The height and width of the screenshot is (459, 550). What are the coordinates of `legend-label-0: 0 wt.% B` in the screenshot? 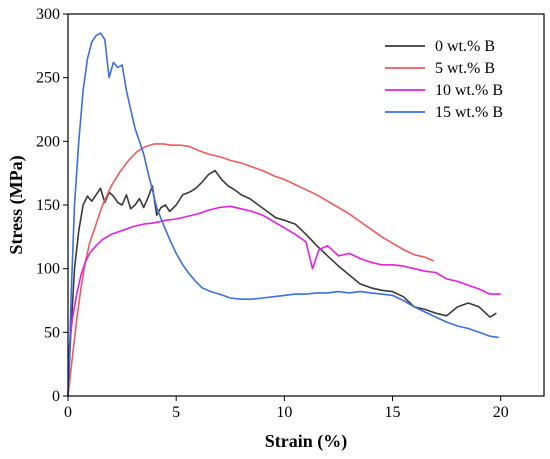 It's located at (465, 46).